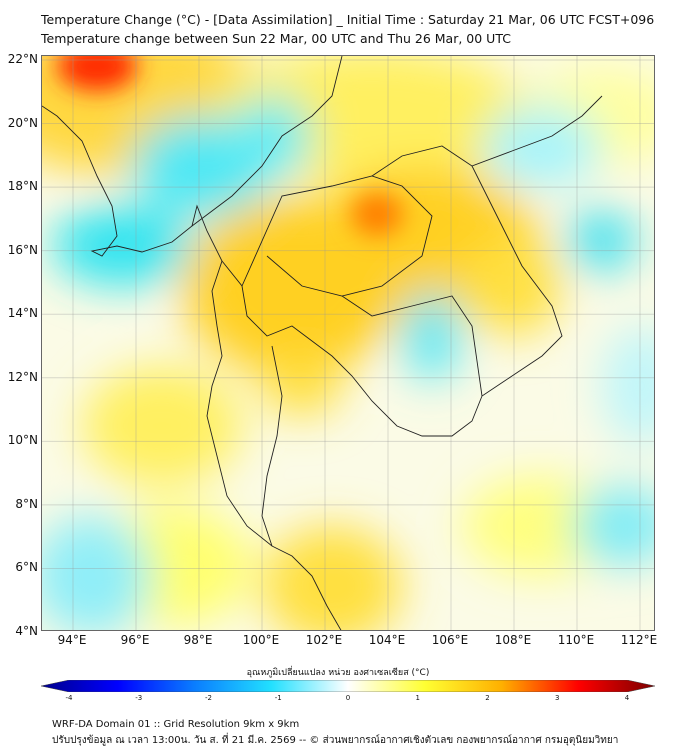 This screenshot has width=676, height=756. Describe the element at coordinates (139, 698) in the screenshot. I see `colorbar-tick-label: -3` at that location.